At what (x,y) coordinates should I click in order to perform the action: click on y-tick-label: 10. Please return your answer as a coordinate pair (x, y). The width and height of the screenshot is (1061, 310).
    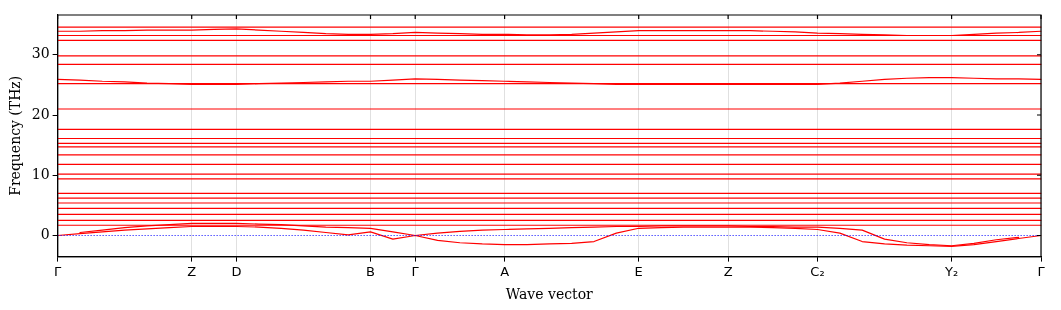
    Looking at the image, I should click on (40, 173).